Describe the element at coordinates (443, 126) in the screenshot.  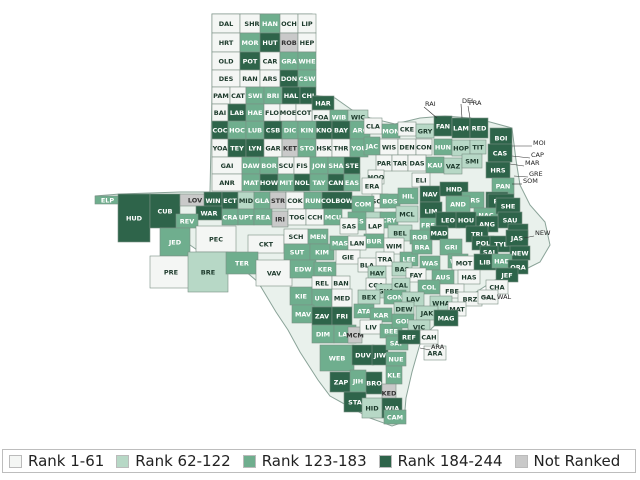
I see `county-fan` at that location.